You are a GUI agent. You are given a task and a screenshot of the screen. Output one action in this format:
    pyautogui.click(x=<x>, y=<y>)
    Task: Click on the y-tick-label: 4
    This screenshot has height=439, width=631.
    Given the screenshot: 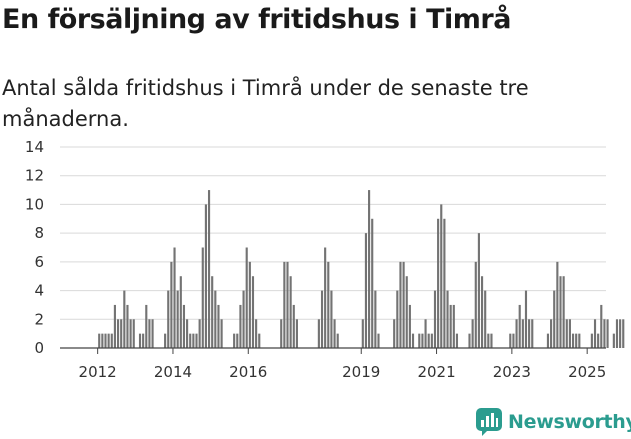 What is the action you would take?
    pyautogui.click(x=39, y=291)
    